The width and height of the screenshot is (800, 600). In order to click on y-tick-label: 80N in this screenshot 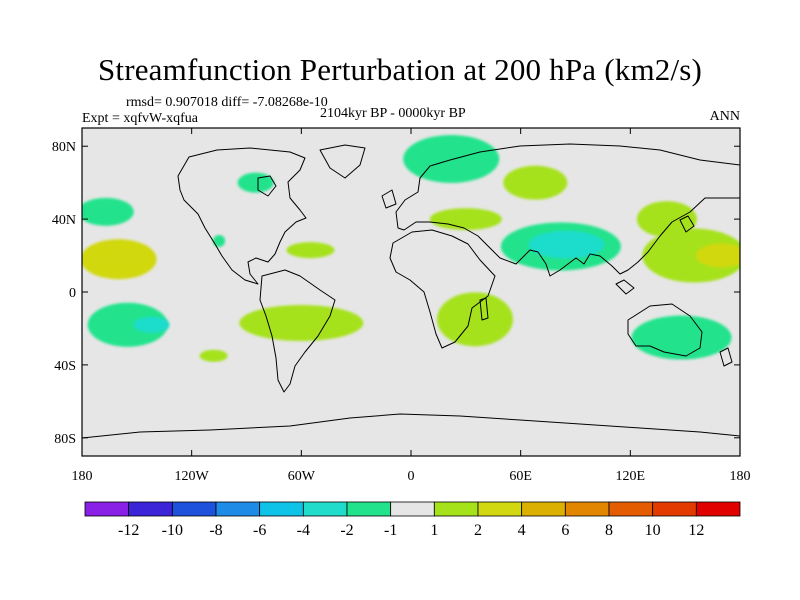, I will do `click(64, 147)`.